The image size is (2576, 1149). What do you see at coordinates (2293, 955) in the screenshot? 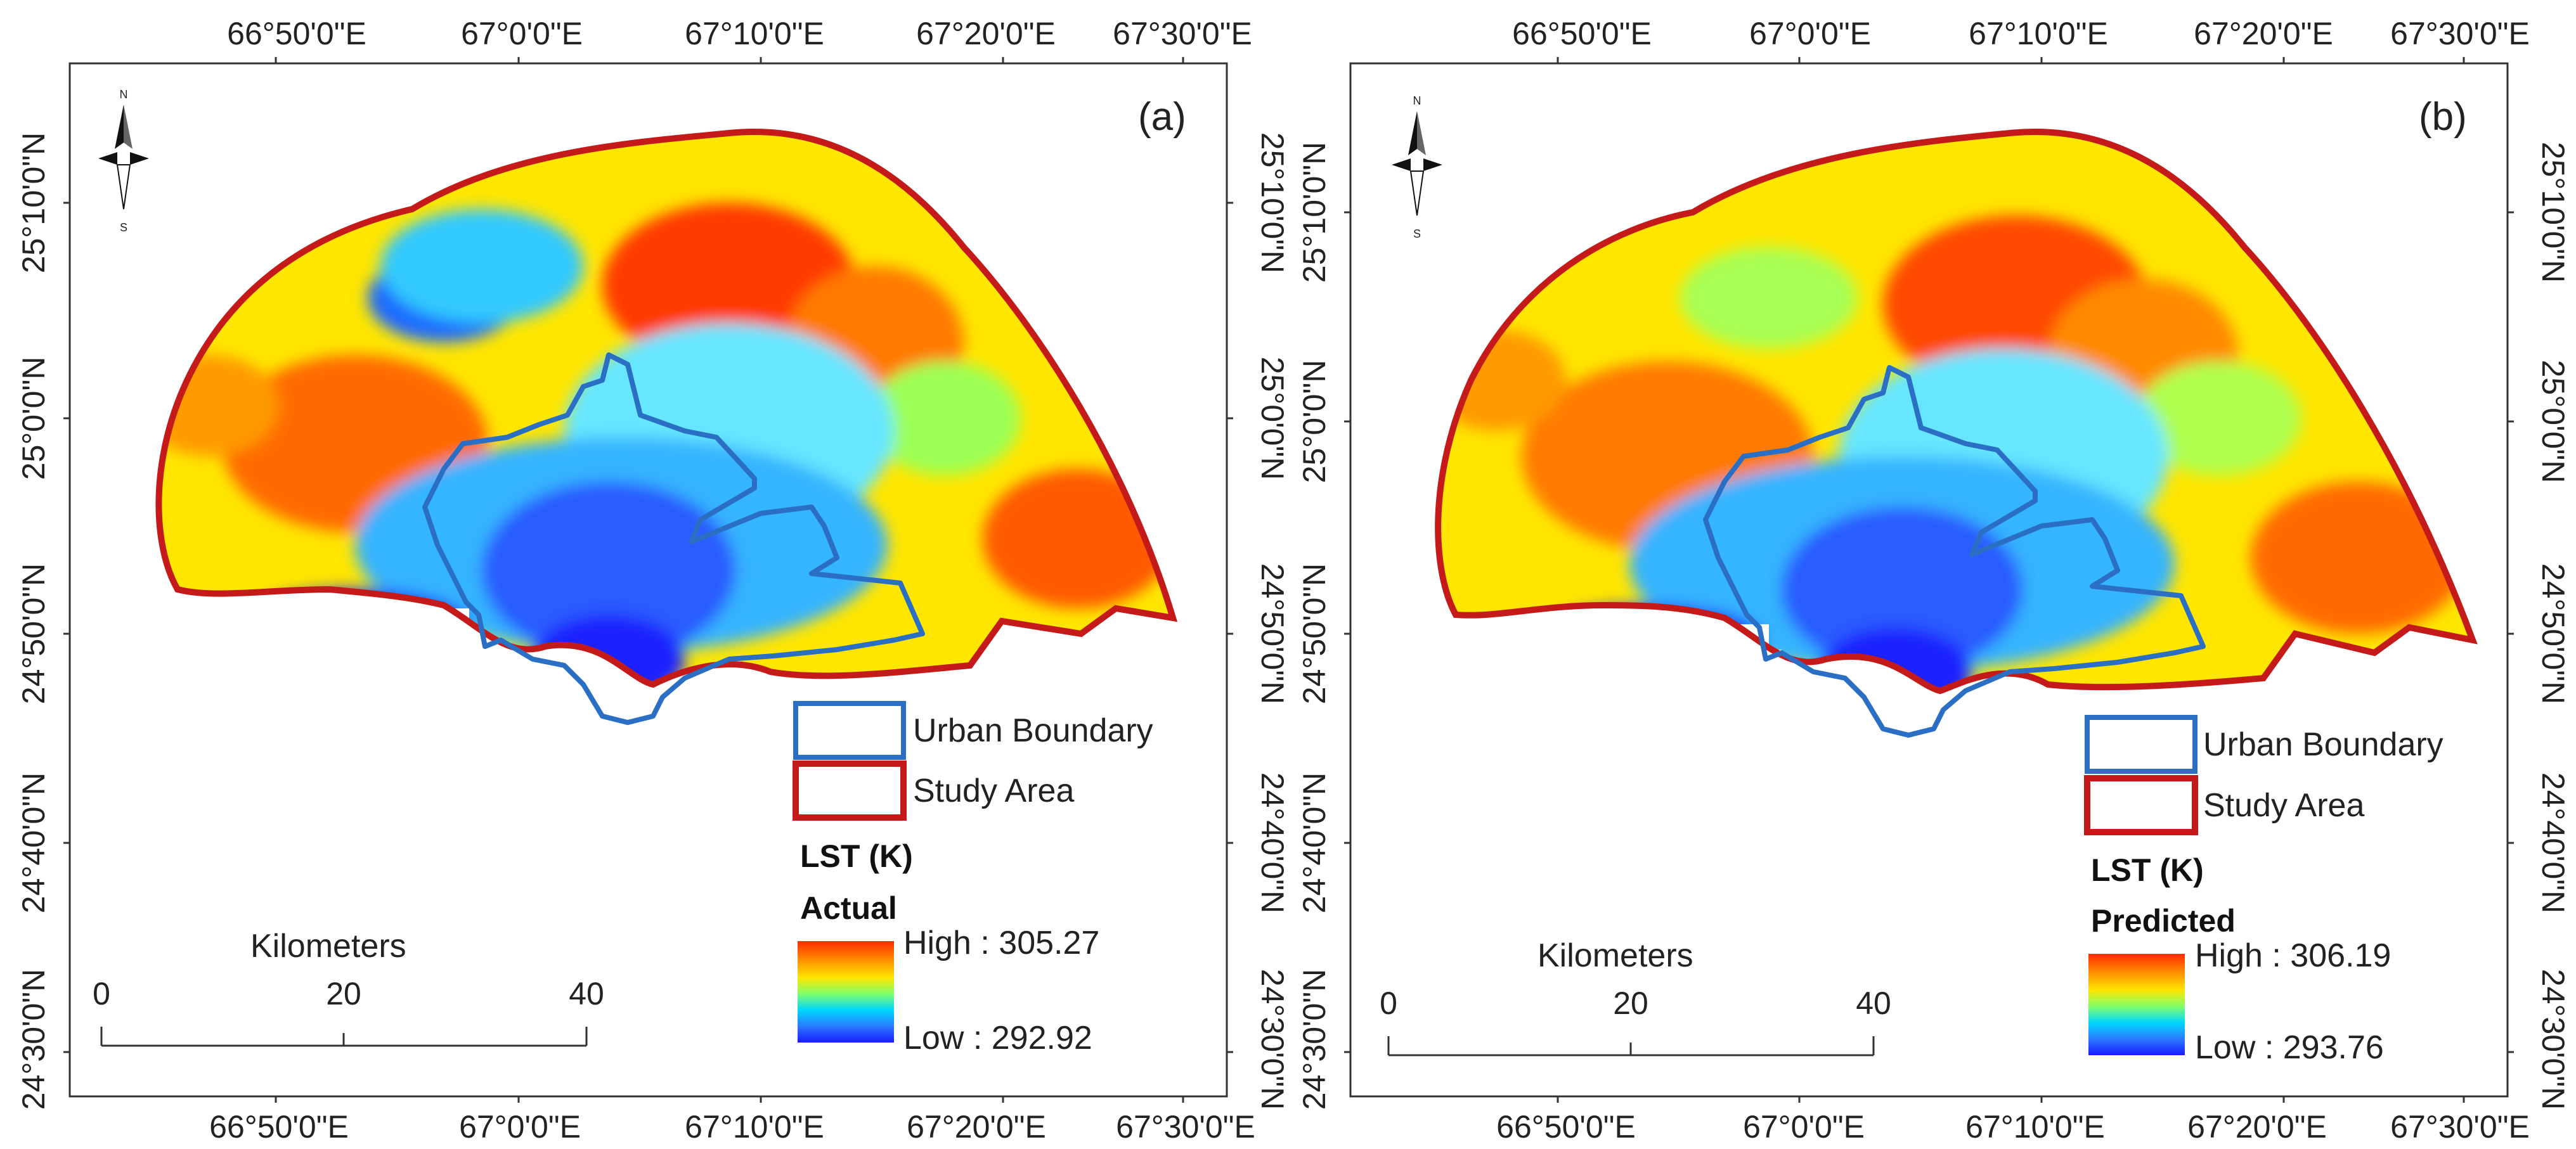
I see `high-value-label: High : 306.19` at bounding box center [2293, 955].